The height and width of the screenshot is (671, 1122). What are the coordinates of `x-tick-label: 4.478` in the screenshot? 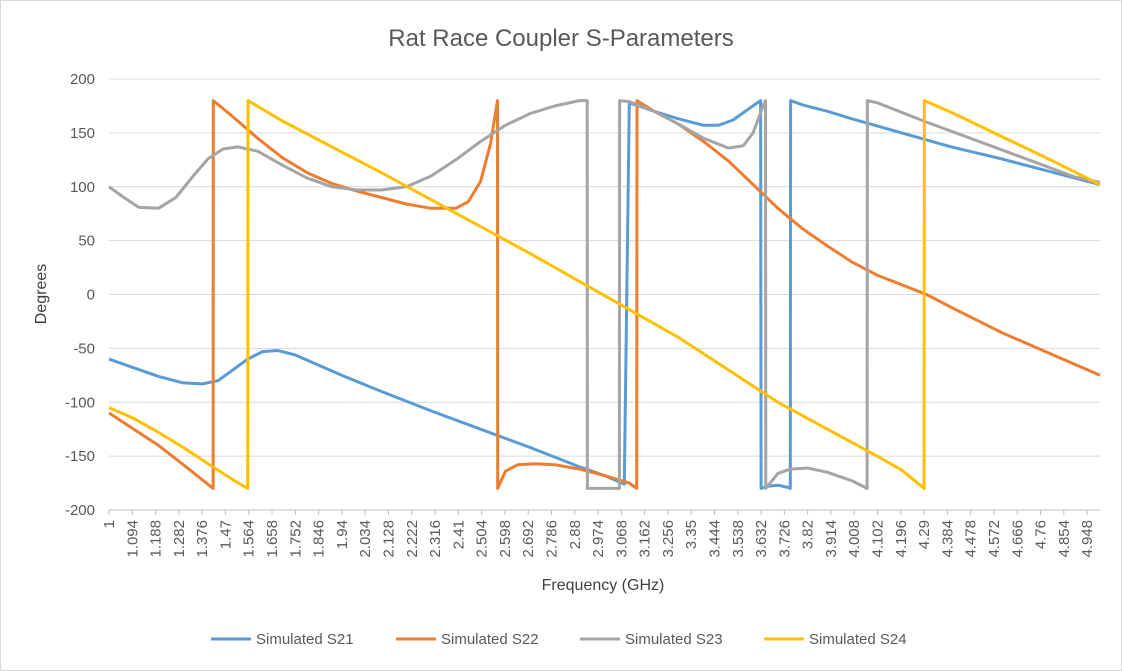 It's located at (971, 539).